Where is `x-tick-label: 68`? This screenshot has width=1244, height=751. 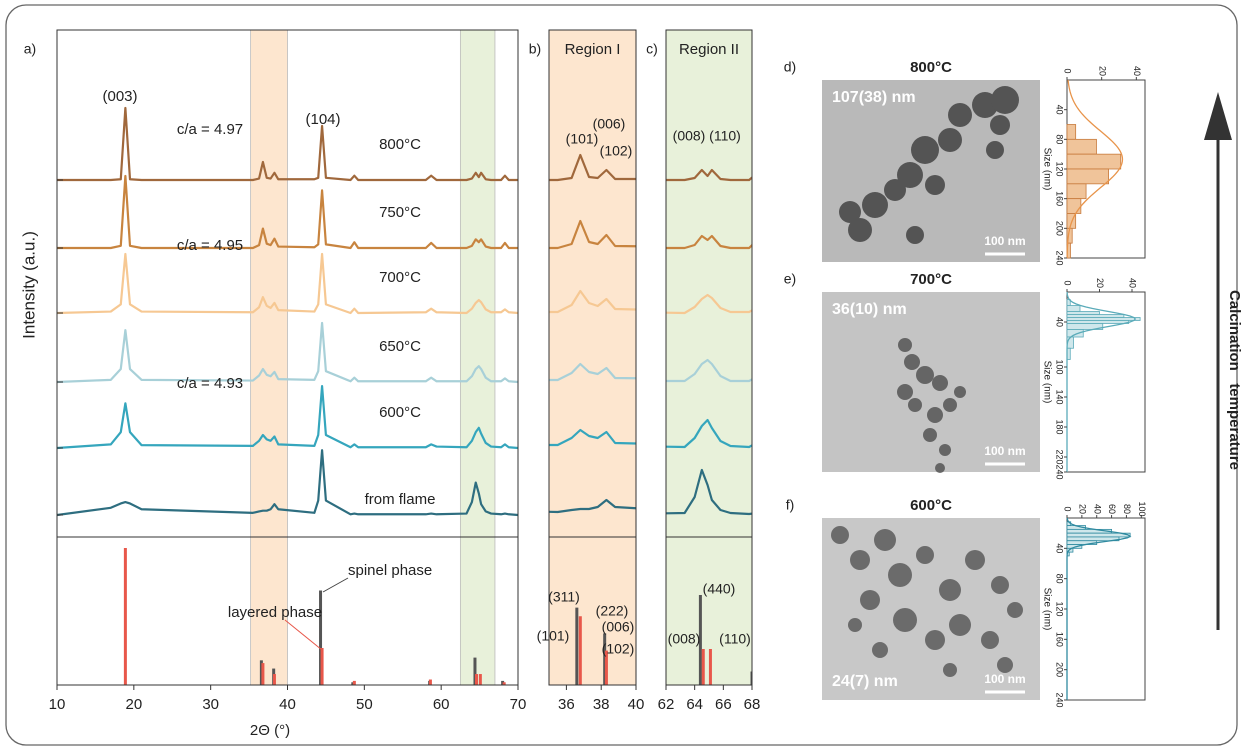
x-tick-label: 68 is located at coordinates (752, 704).